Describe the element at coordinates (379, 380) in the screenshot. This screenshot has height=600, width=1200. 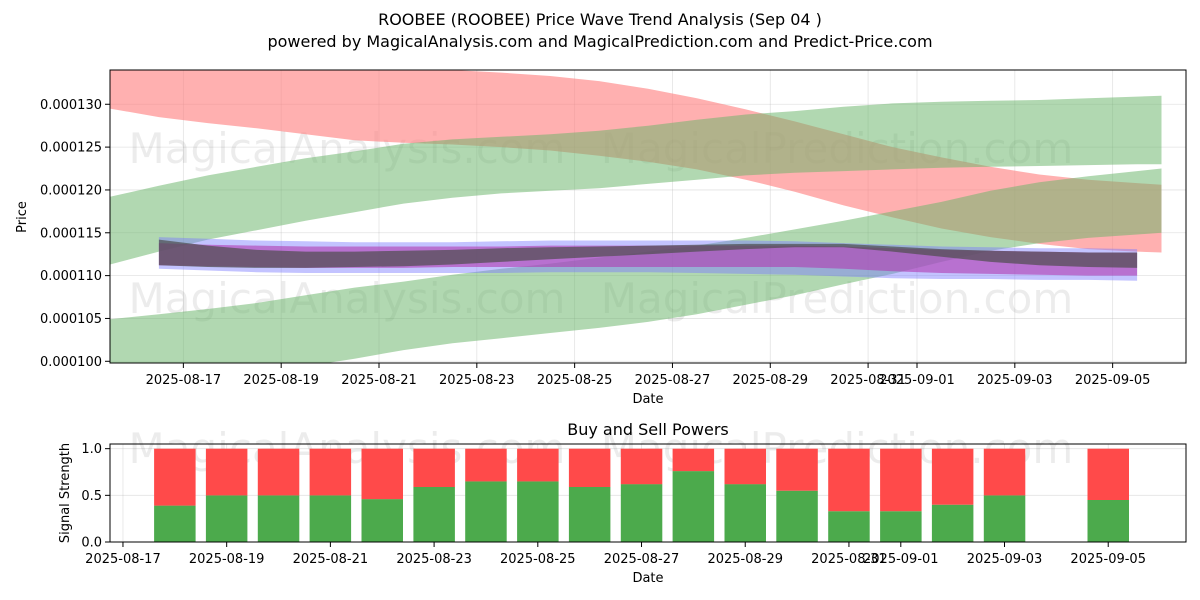
I see `price-x-tick-label: 2025-08-21` at that location.